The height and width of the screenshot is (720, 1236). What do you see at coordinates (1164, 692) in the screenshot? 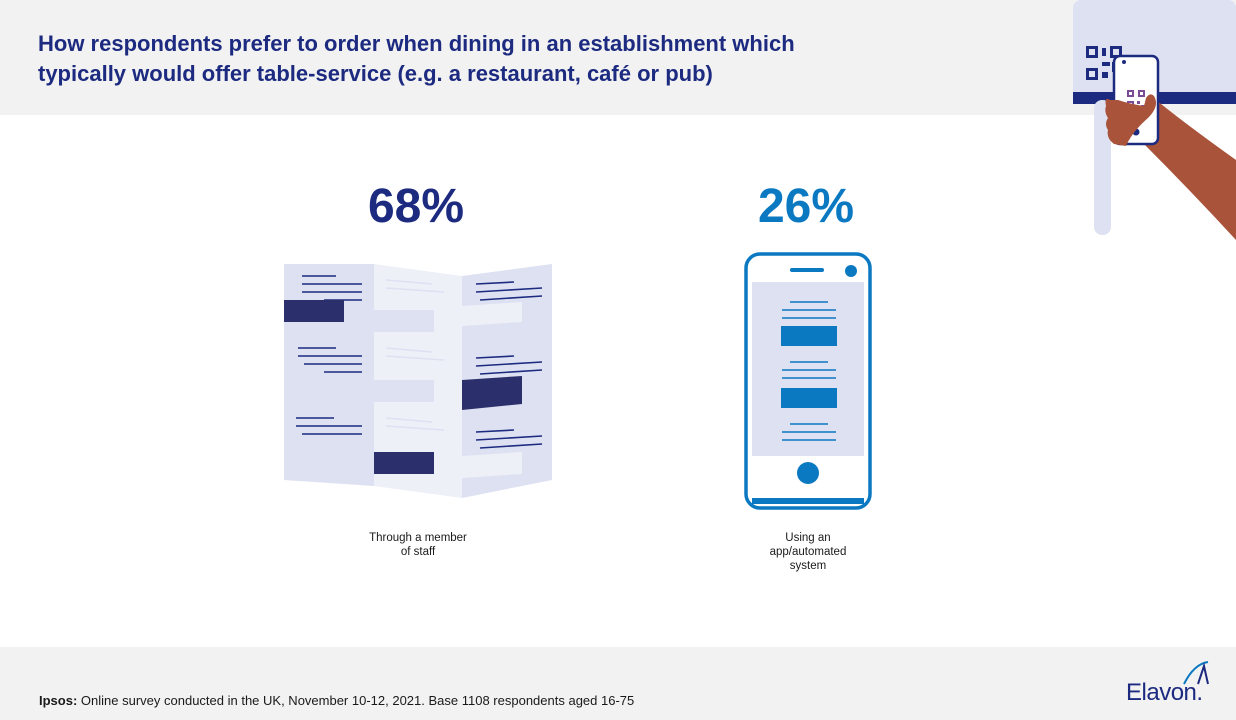
I see `elavon-logo: Elavon.` at bounding box center [1164, 692].